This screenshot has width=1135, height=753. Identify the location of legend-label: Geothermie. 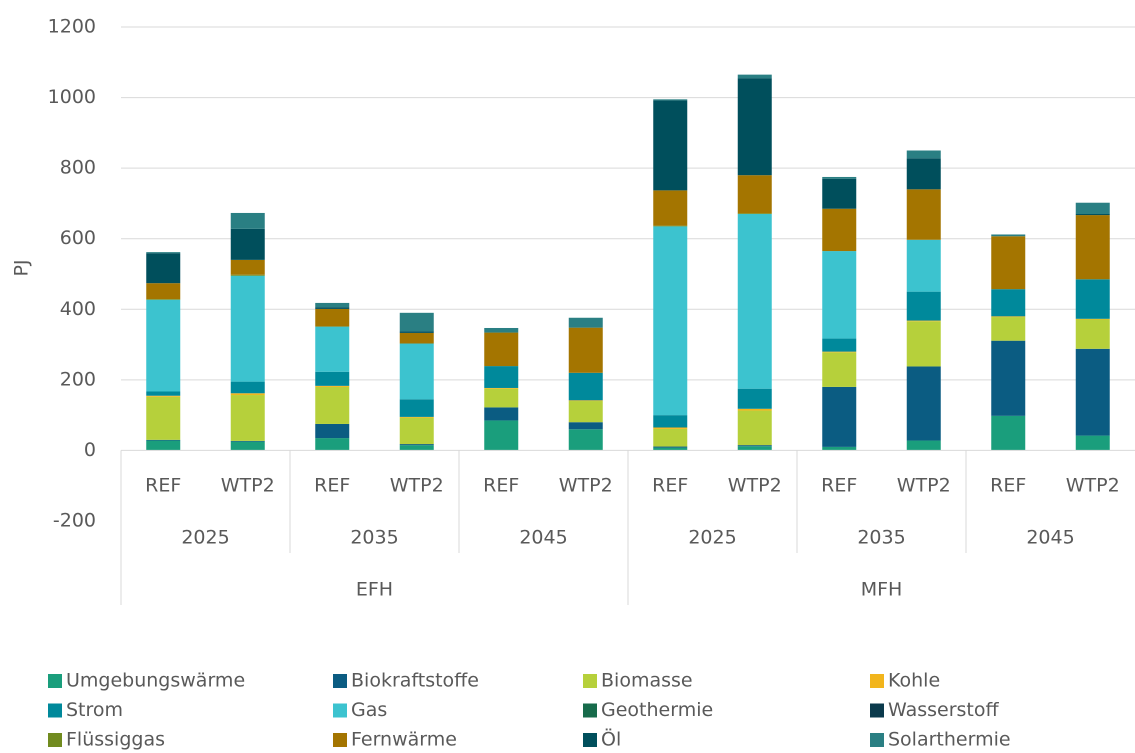
(657, 710).